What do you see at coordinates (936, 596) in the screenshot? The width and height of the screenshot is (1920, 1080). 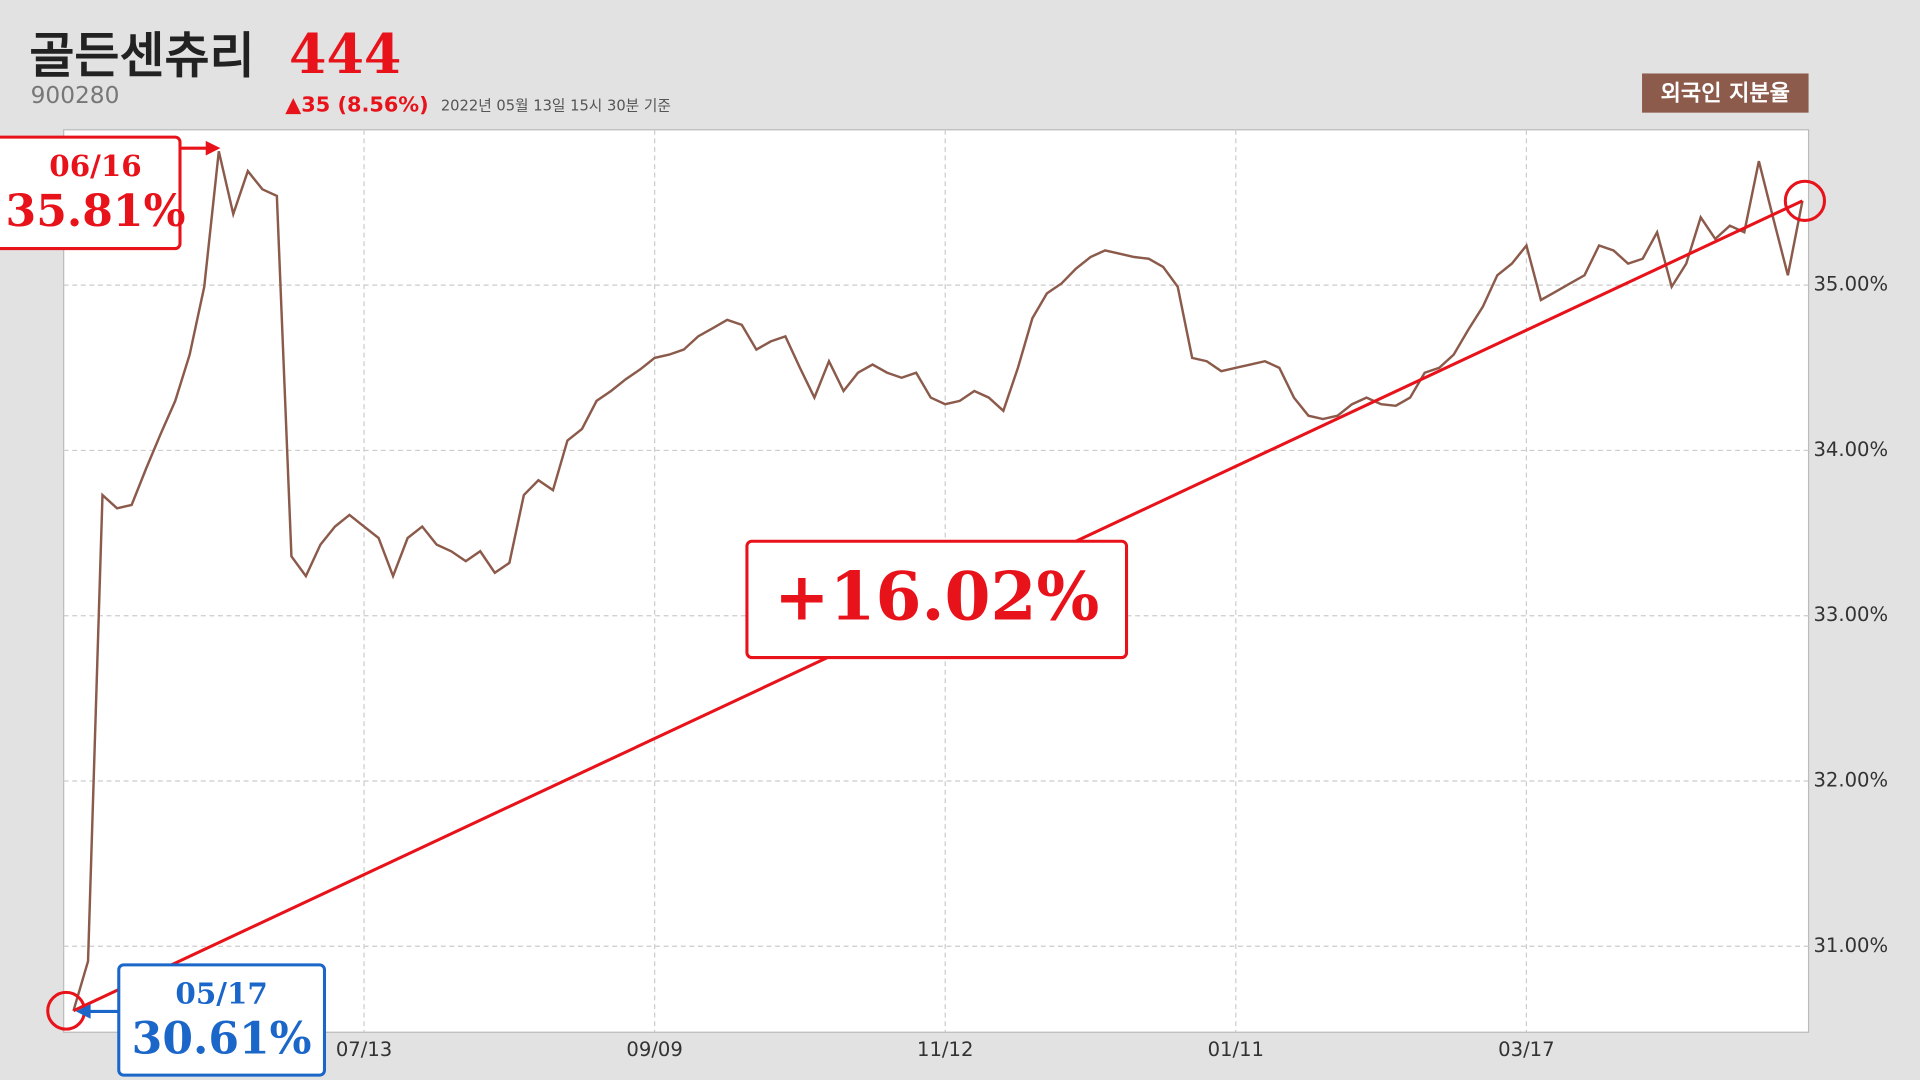 I see `change-label: +16.02%` at bounding box center [936, 596].